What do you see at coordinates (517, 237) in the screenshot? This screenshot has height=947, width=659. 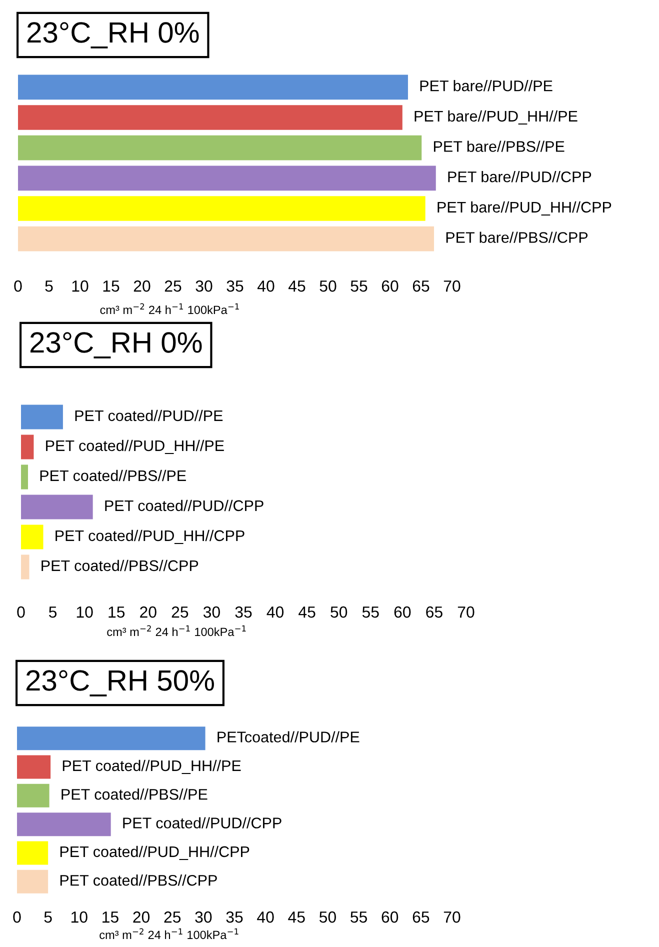 I see `category-label: PET bare//PBS//CPP` at bounding box center [517, 237].